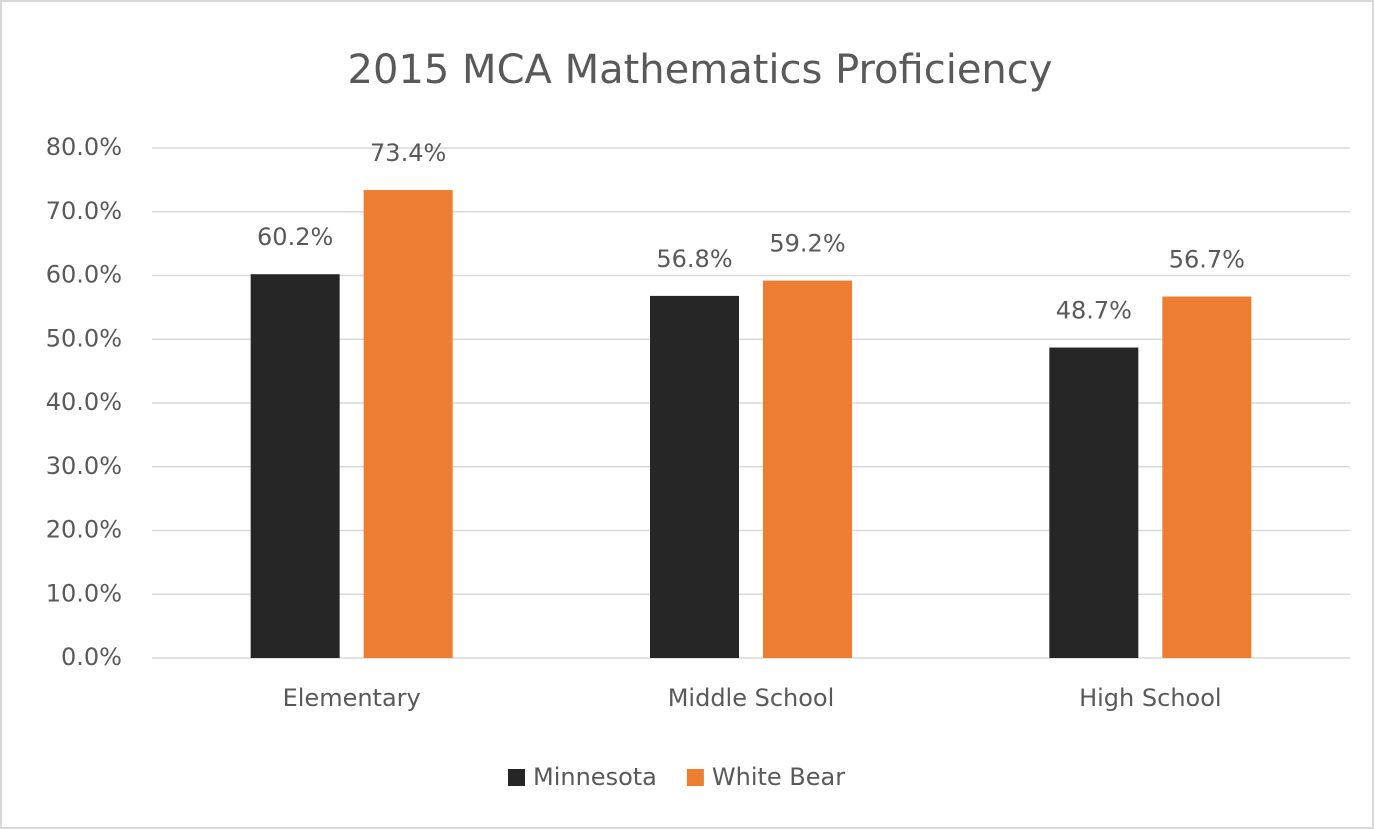 This screenshot has width=1374, height=829. Describe the element at coordinates (778, 777) in the screenshot. I see `legend-label: White Bear` at that location.